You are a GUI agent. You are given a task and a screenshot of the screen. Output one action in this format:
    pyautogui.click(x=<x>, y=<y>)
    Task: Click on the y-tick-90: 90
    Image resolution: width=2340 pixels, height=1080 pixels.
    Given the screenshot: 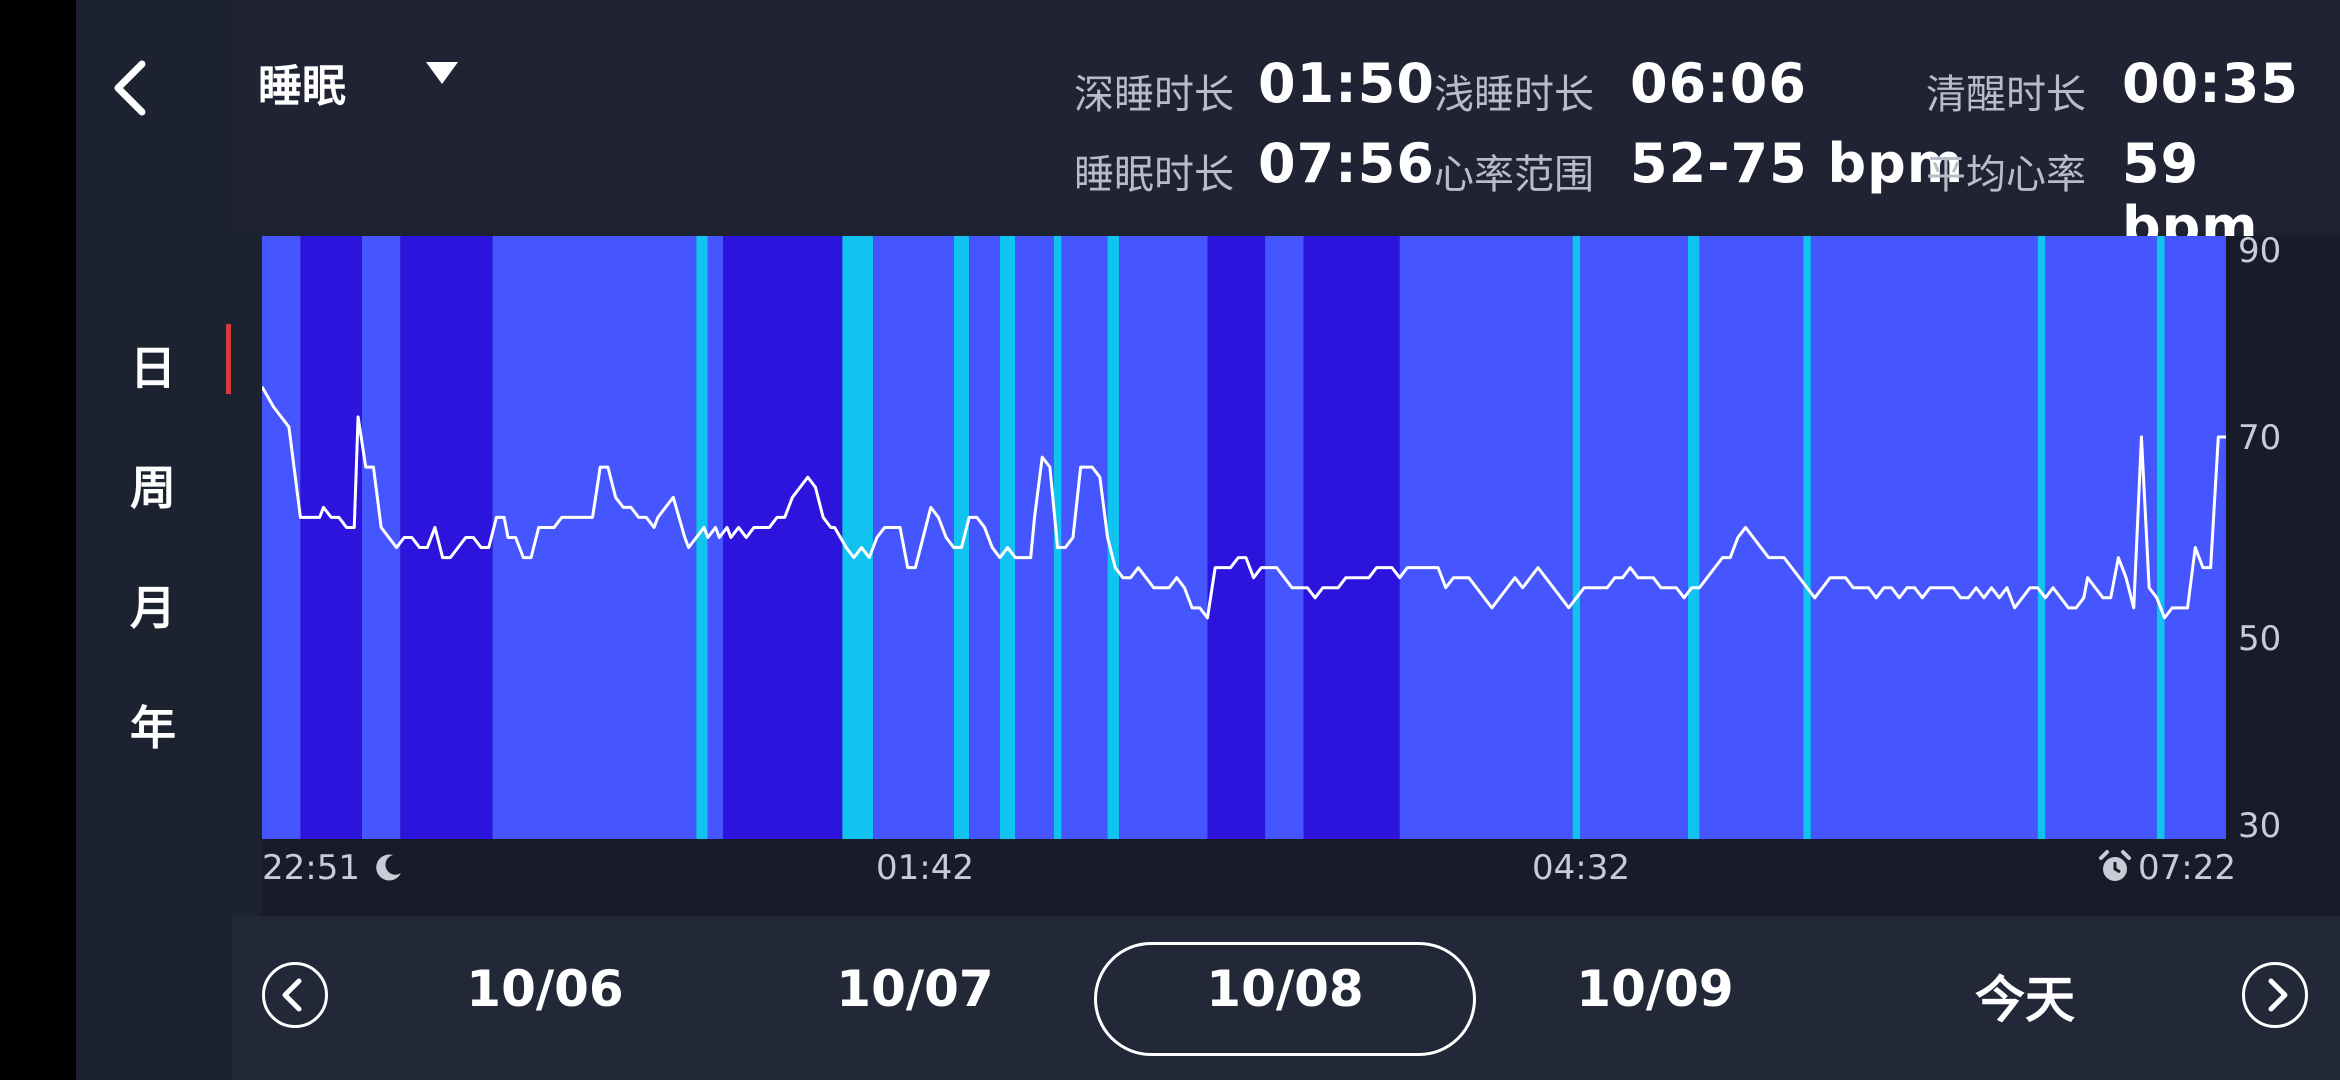 What is the action you would take?
    pyautogui.click(x=2259, y=253)
    